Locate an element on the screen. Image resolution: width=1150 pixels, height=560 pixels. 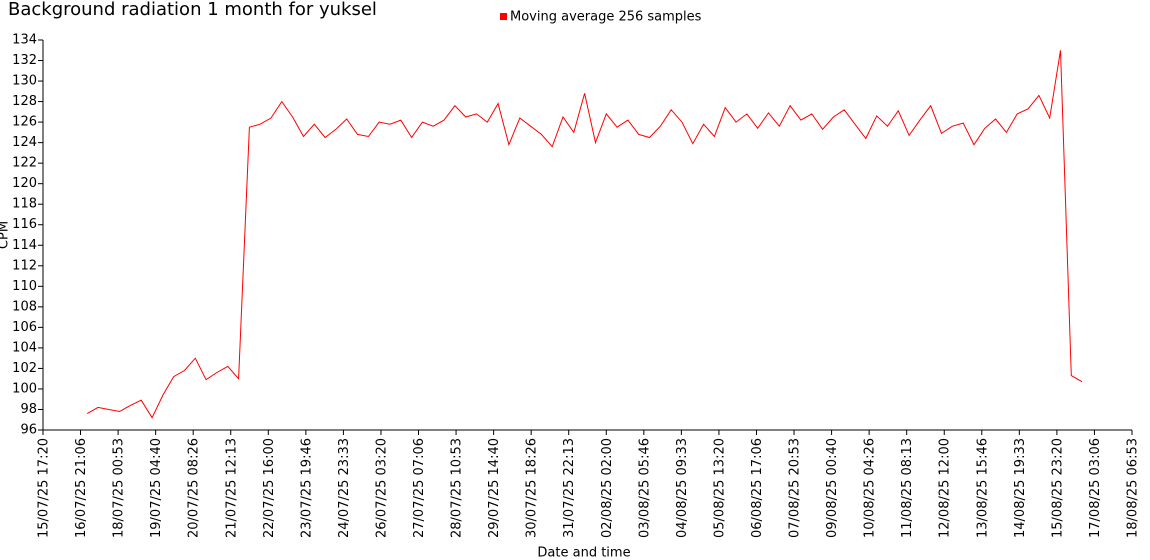
y-tick-label: 100 is located at coordinates (24, 388).